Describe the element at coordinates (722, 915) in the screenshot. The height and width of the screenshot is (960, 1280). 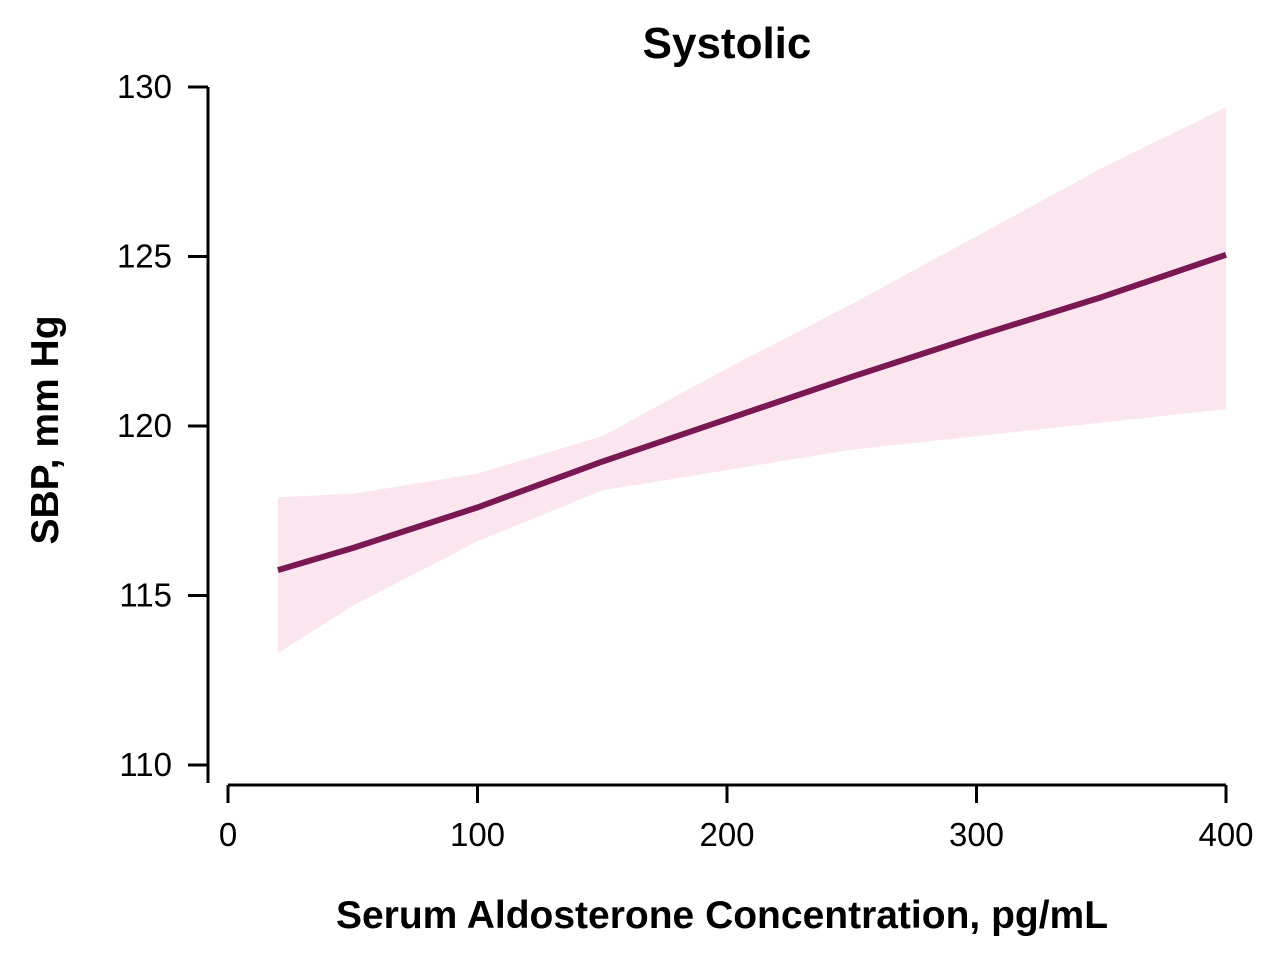
I see `x-axis-label: Serum Aldosterone Concentration, pg/mL` at that location.